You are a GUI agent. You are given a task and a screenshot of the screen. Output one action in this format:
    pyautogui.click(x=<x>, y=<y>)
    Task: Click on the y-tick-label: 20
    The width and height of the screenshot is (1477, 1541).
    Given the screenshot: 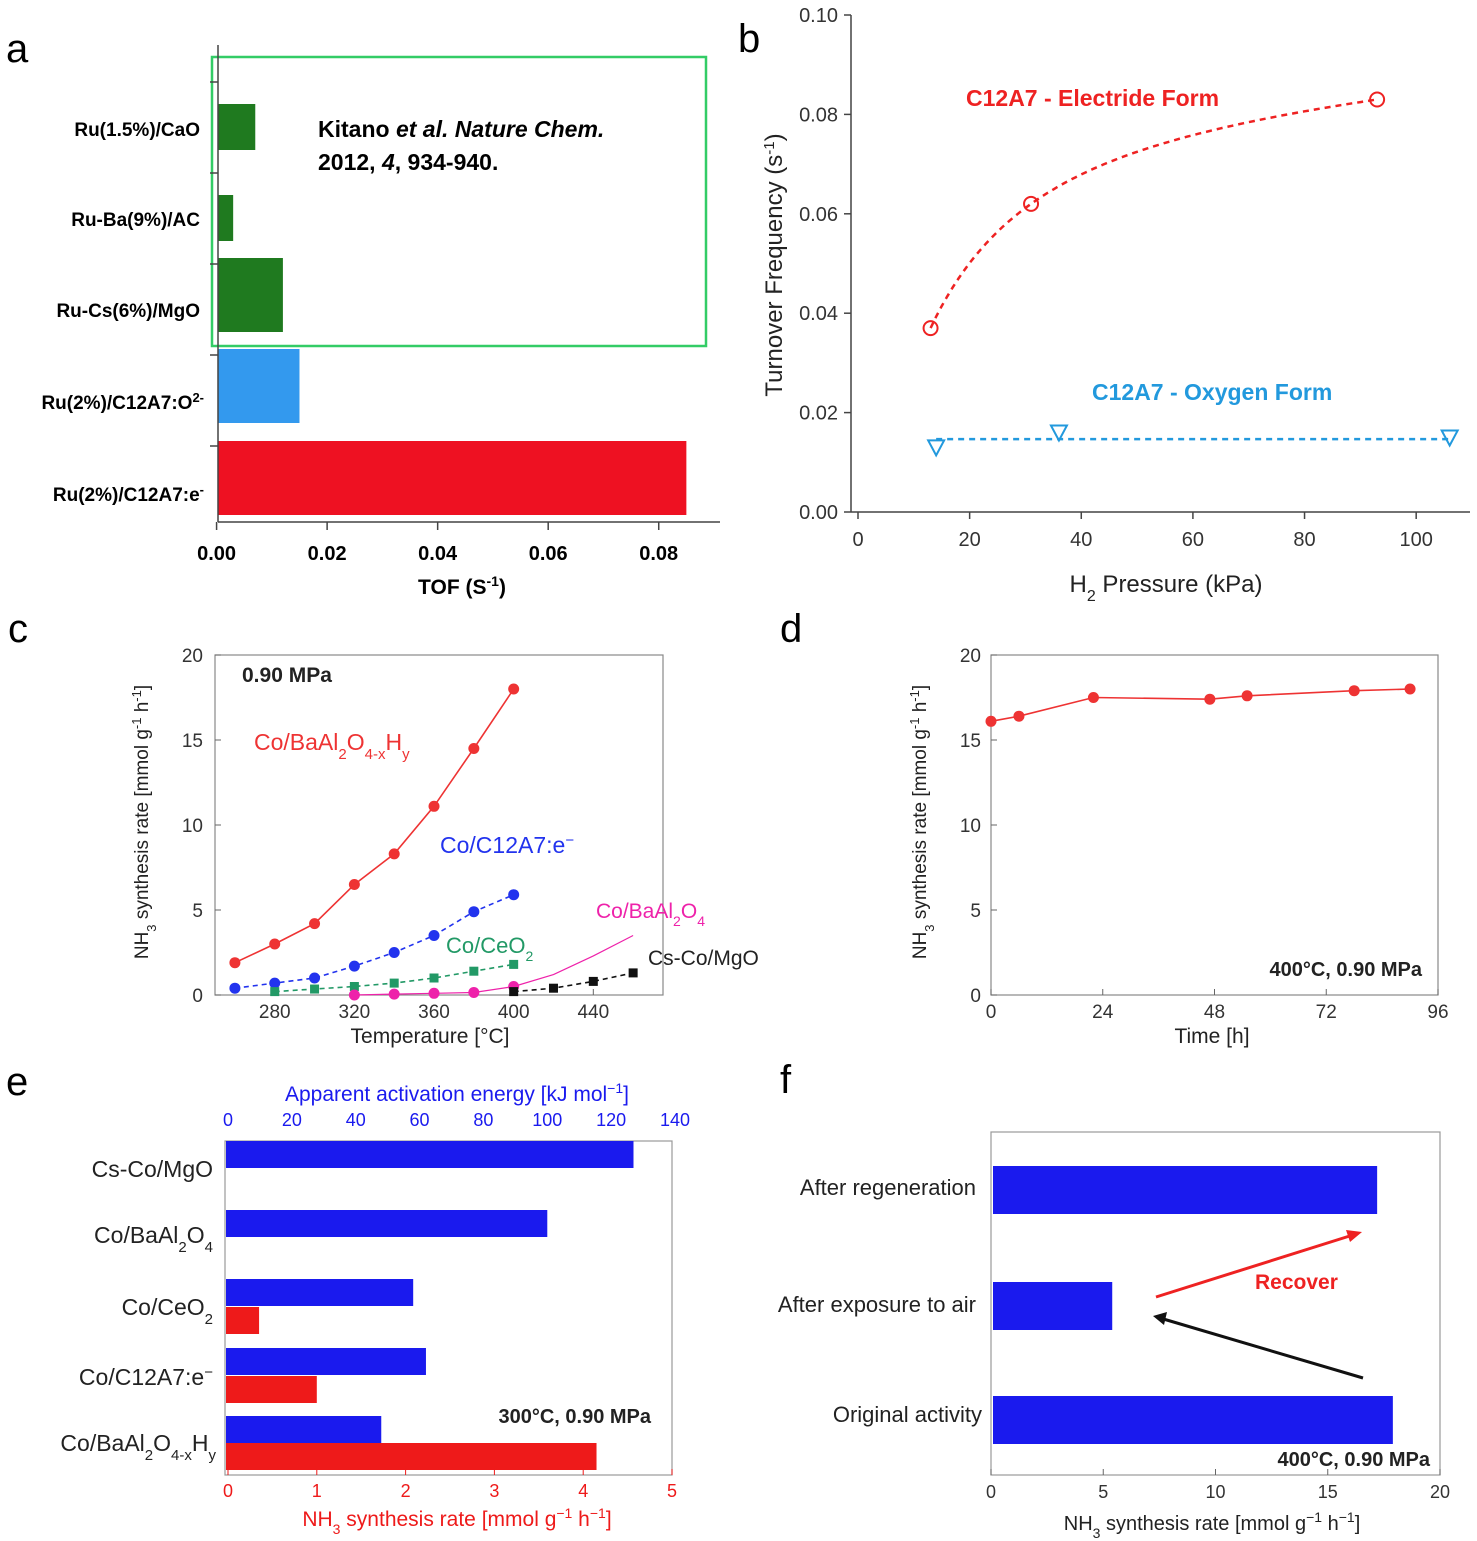 What is the action you would take?
    pyautogui.click(x=192, y=656)
    